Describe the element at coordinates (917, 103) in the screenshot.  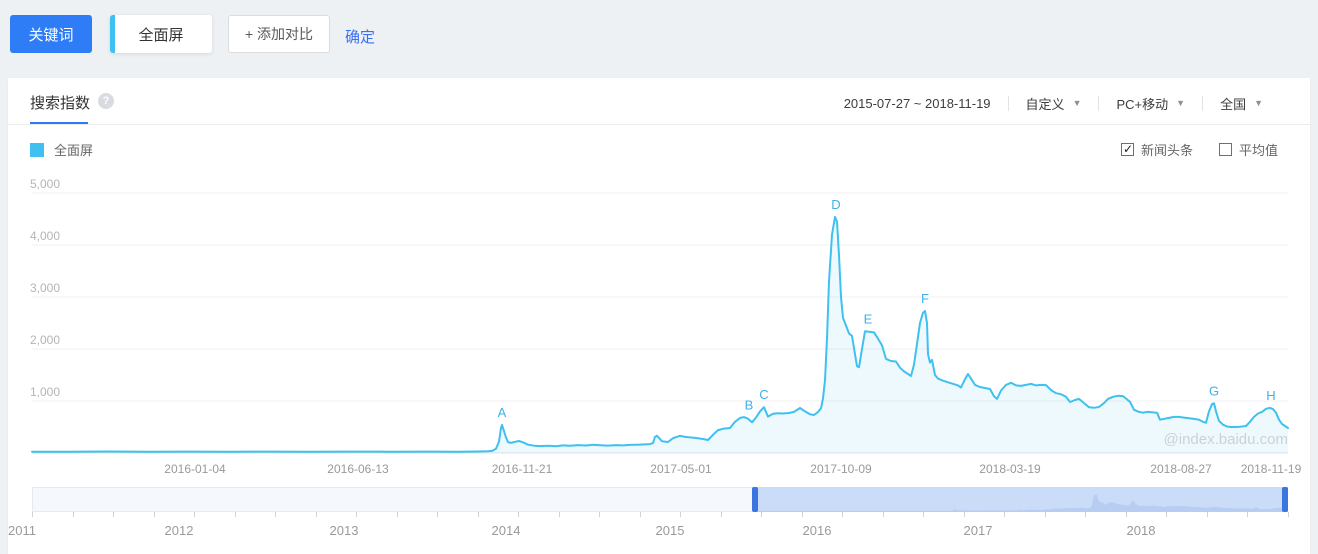
I see `date-range-label: 2015-07-27 ~ 2018-11-19` at that location.